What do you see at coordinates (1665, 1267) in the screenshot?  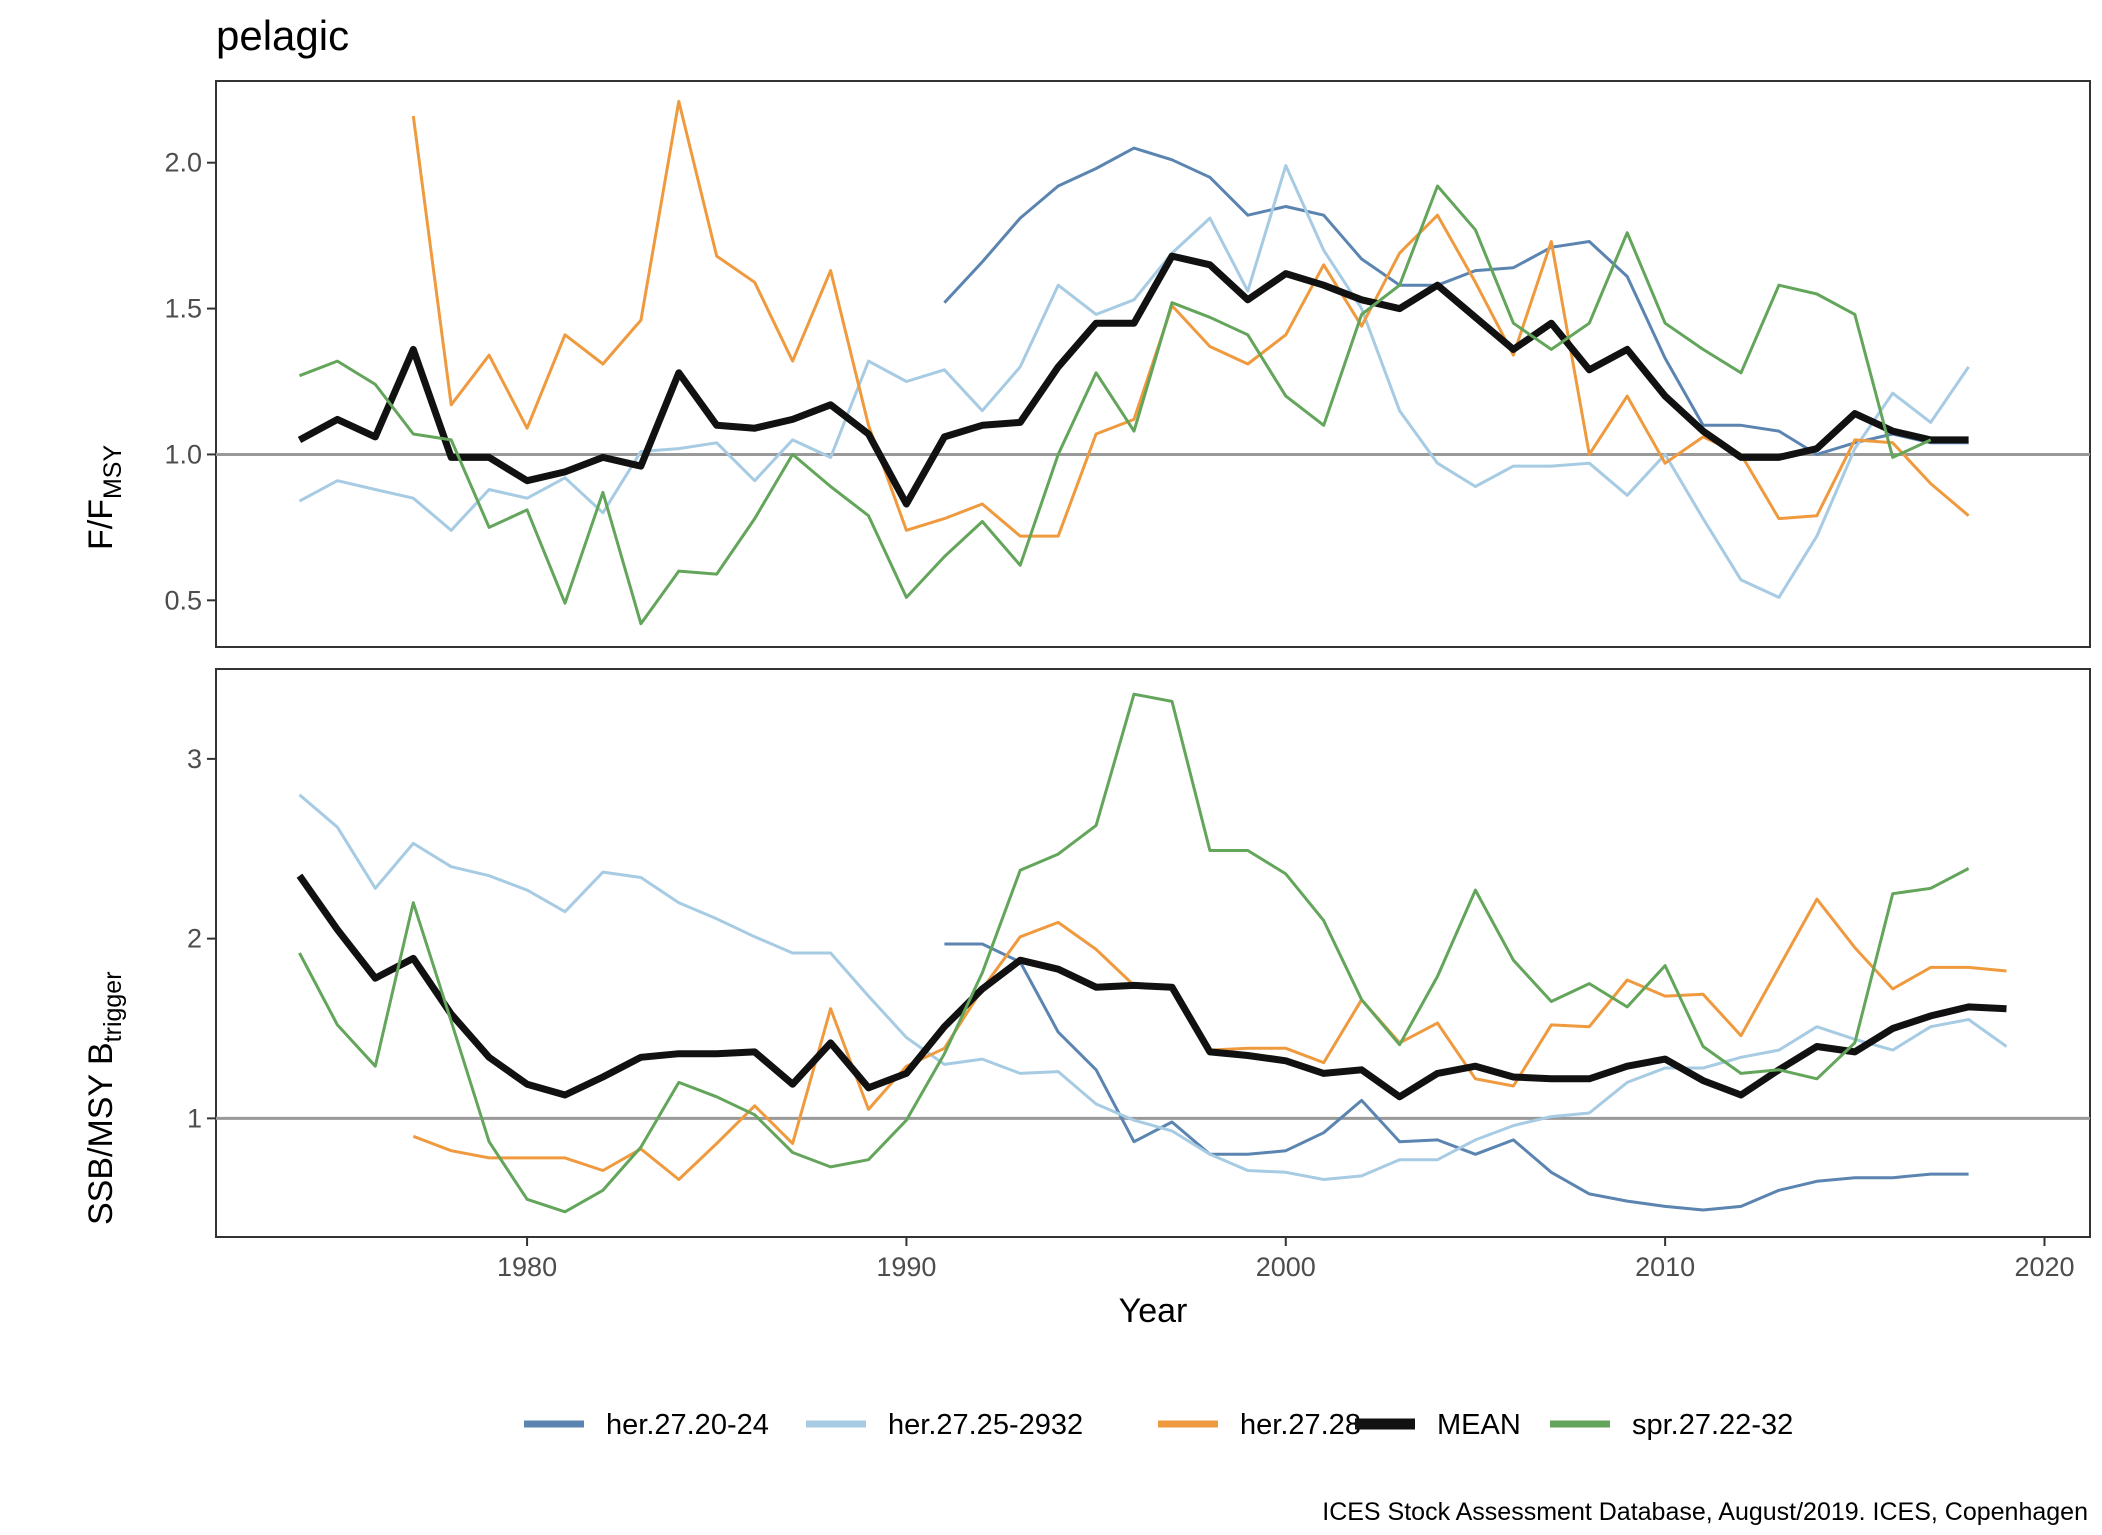 I see `x-tick-label: 2010` at bounding box center [1665, 1267].